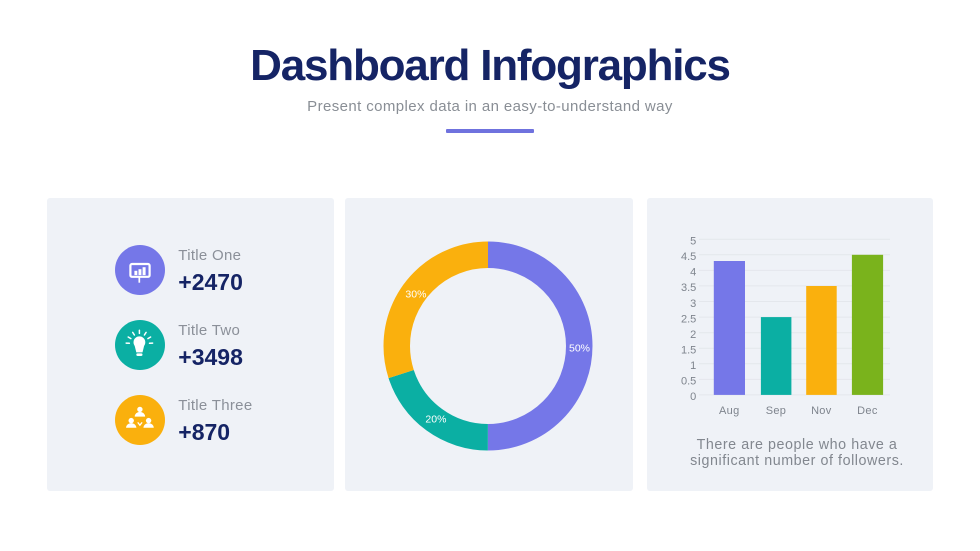 This screenshot has width=980, height=551. Describe the element at coordinates (436, 419) in the screenshot. I see `svg-text: 20%` at that location.